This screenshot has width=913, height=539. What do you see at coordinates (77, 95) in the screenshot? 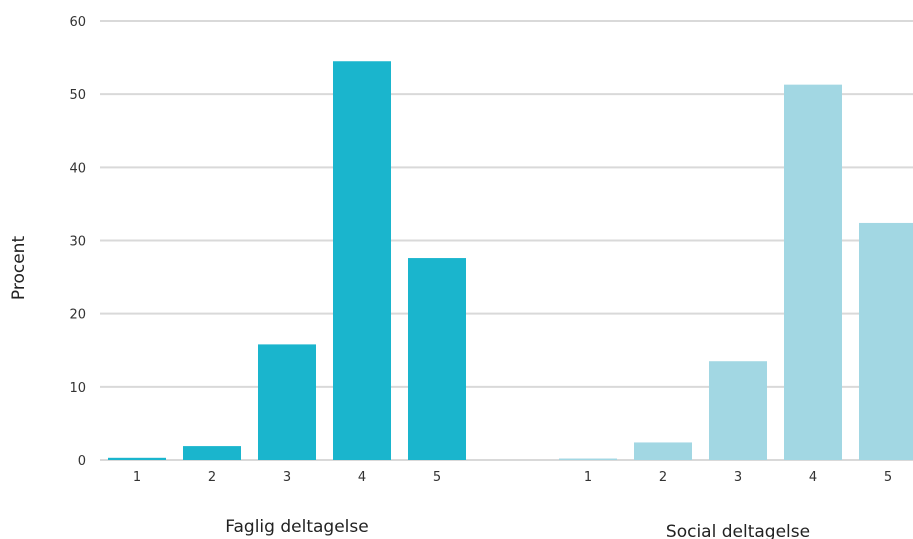
I see `y-tick-label: 50` at bounding box center [77, 95].